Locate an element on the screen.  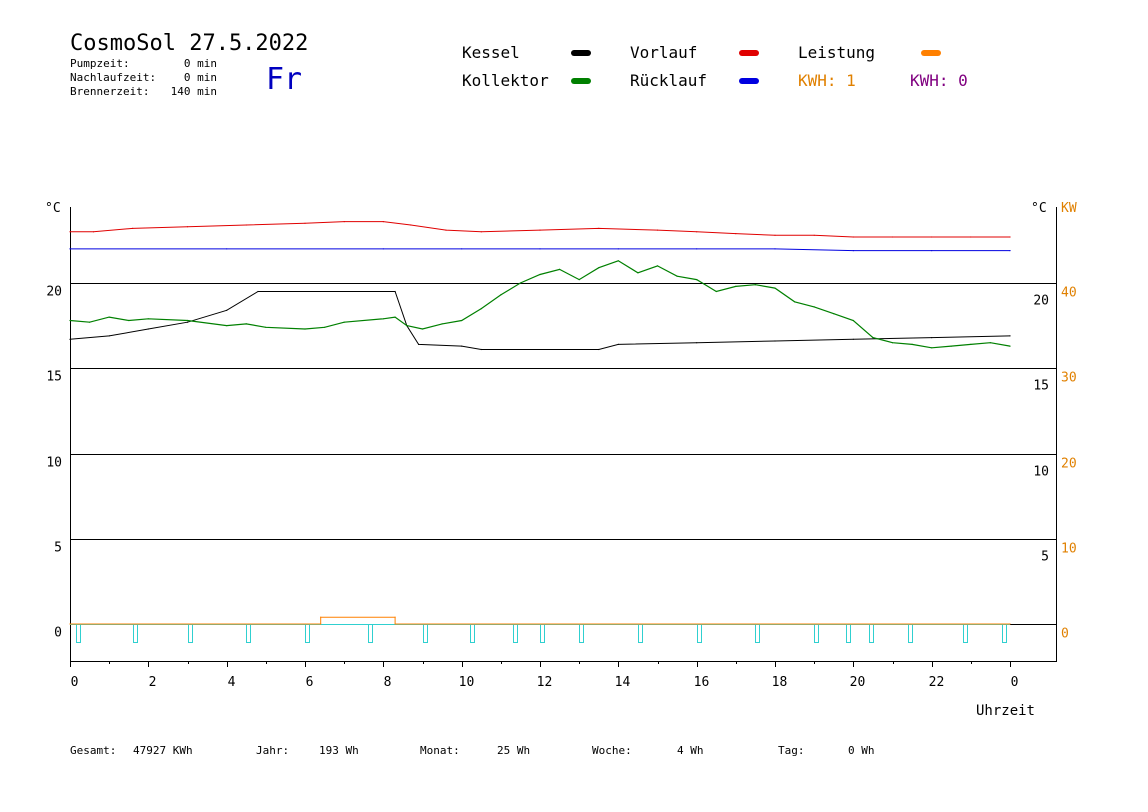
y2-tick-10: 10 is located at coordinates (1069, 549).